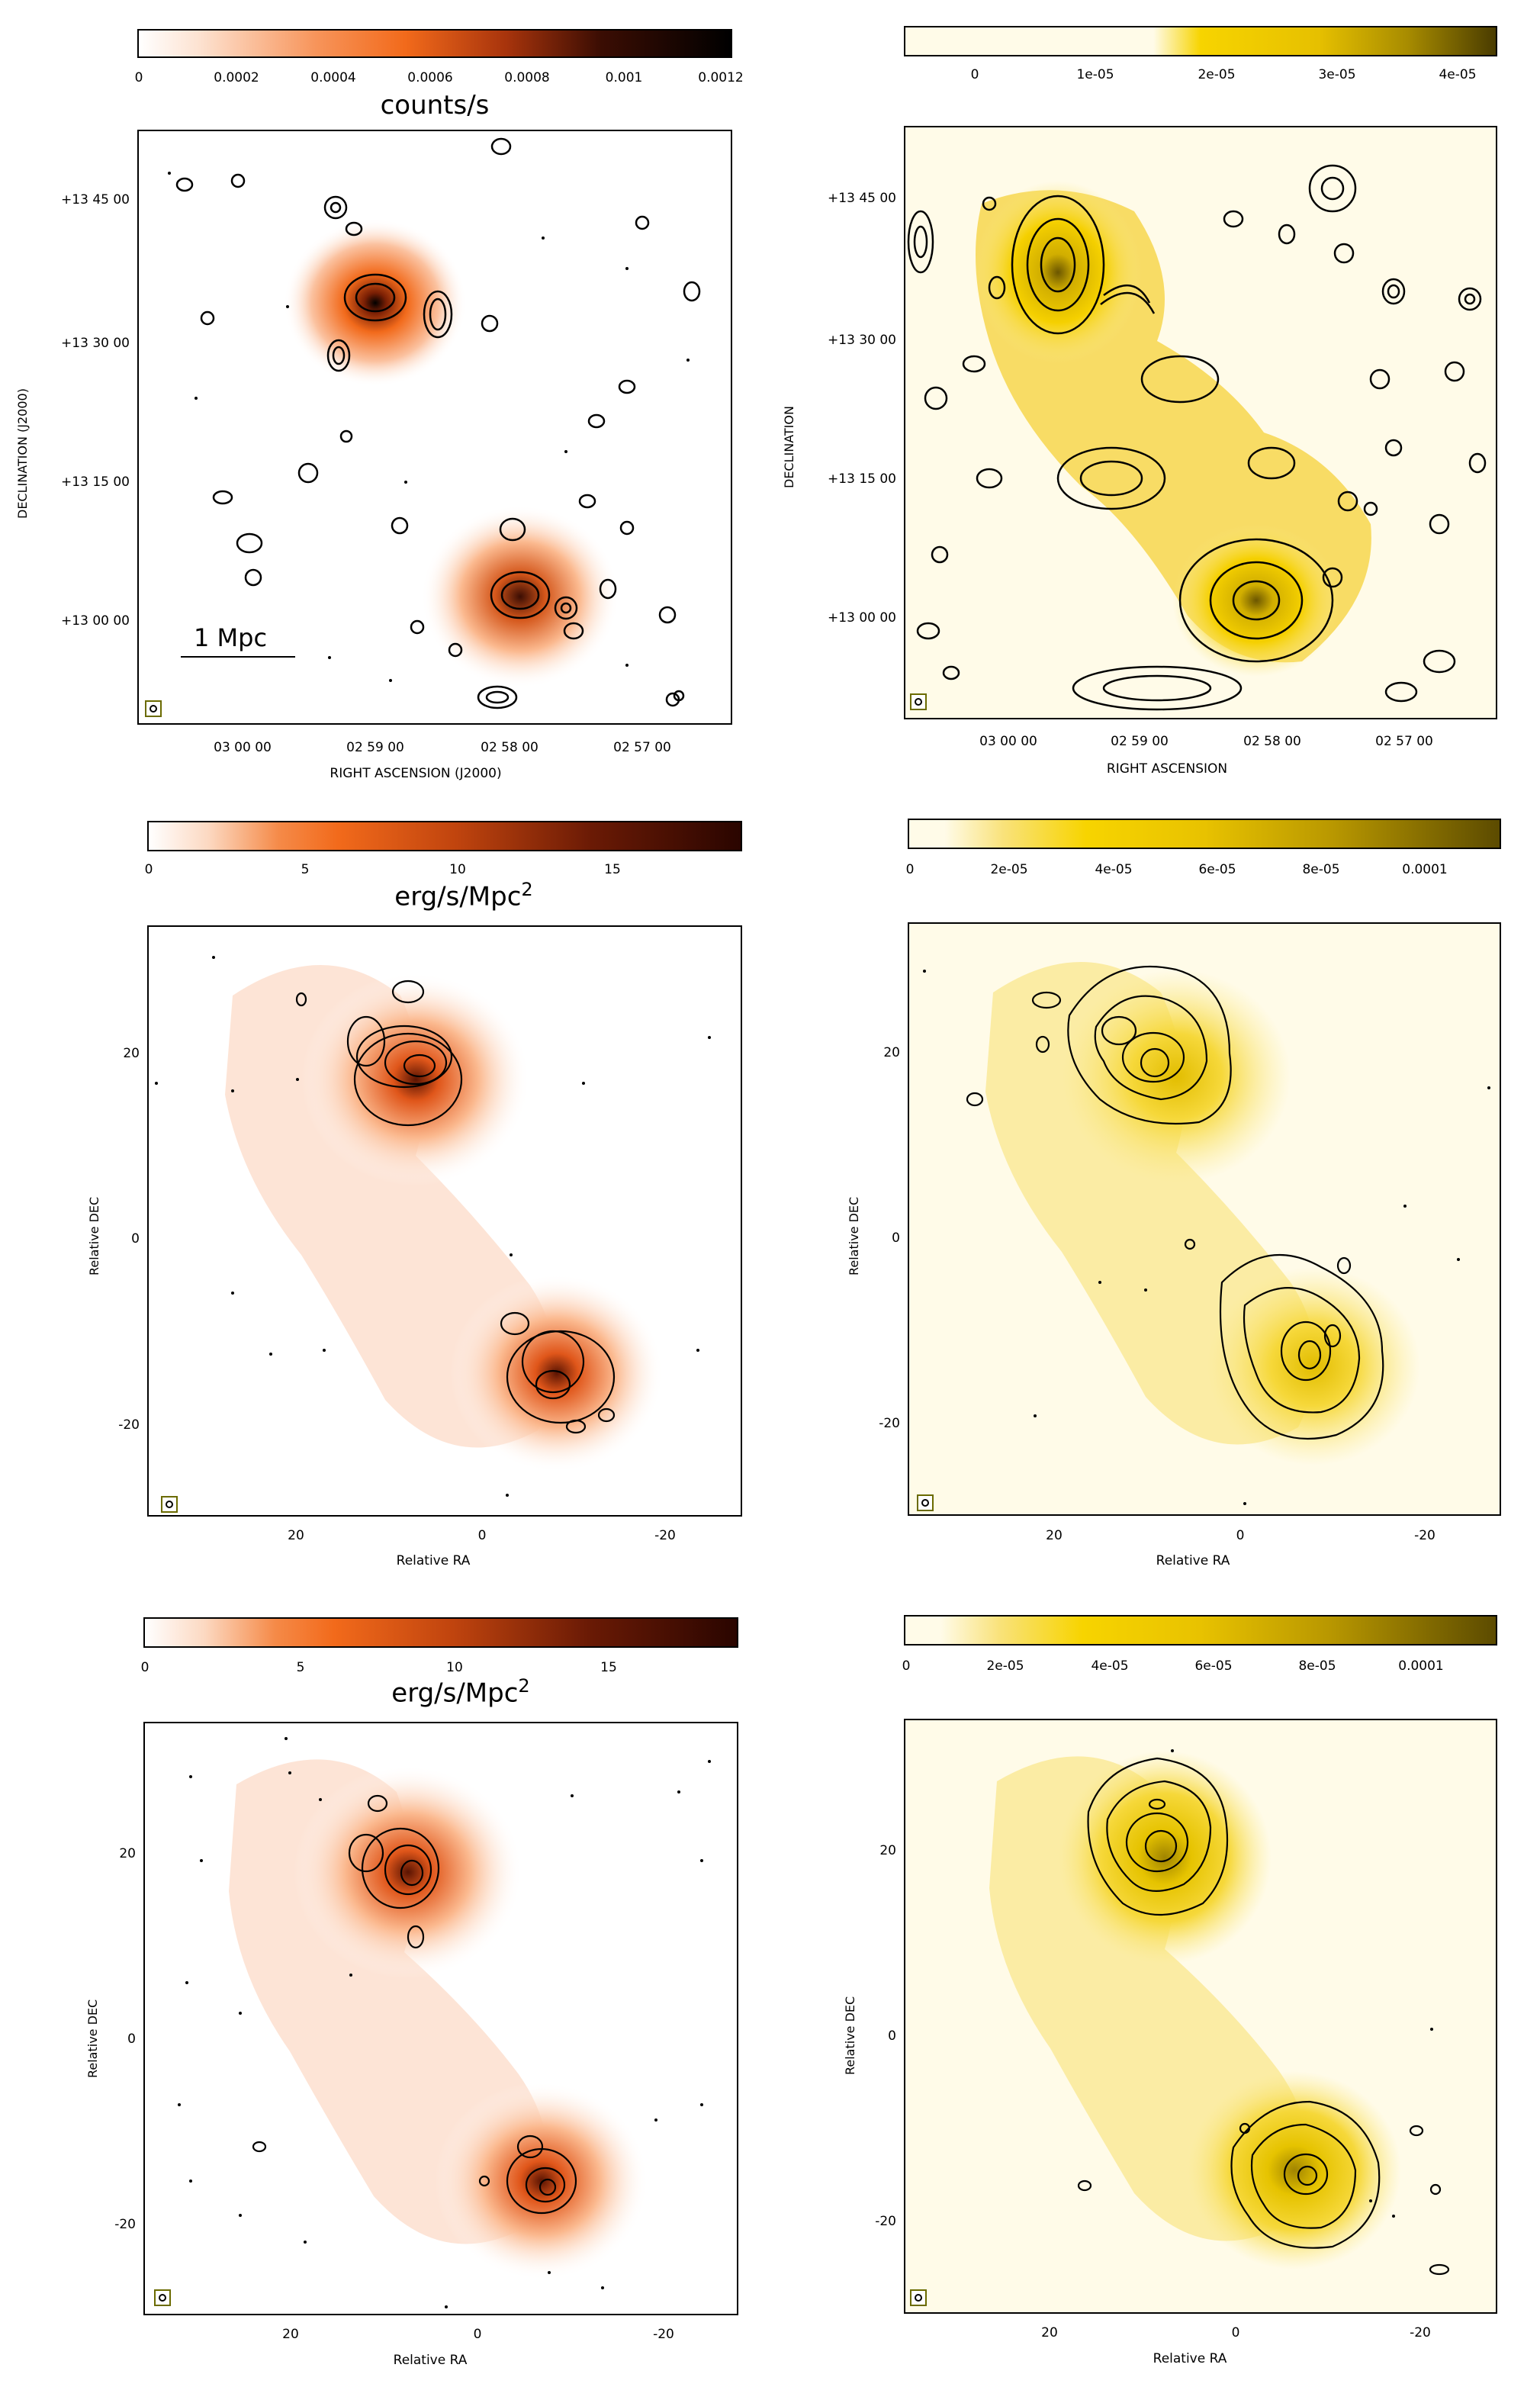  I want to click on colorbar-title: counts/s, so click(435, 105).